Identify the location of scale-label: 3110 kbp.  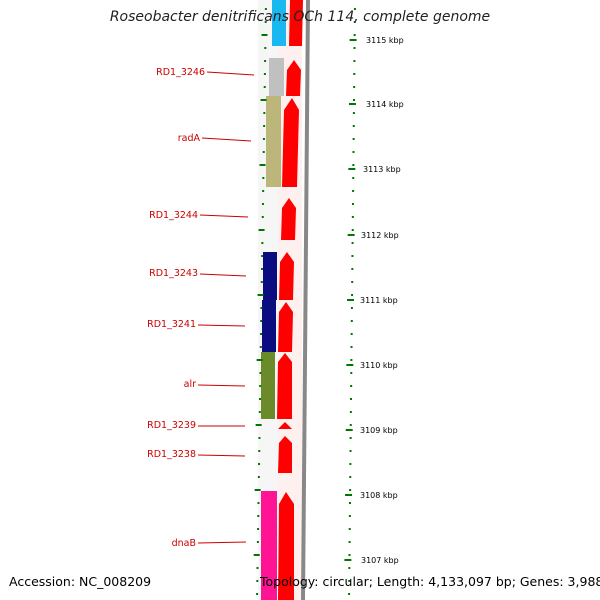
(379, 365).